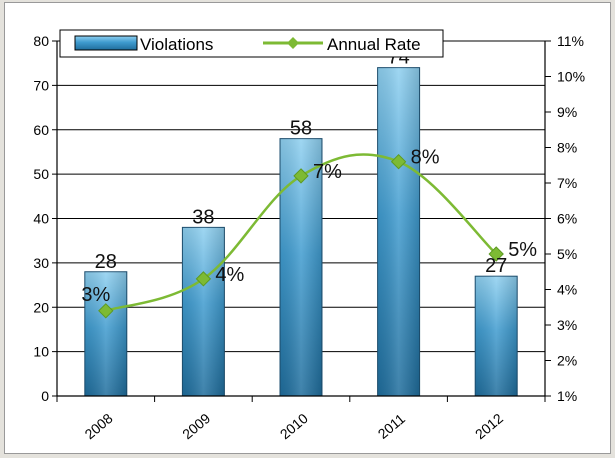  Describe the element at coordinates (41, 263) in the screenshot. I see `left-axis-tick-label: 30` at that location.